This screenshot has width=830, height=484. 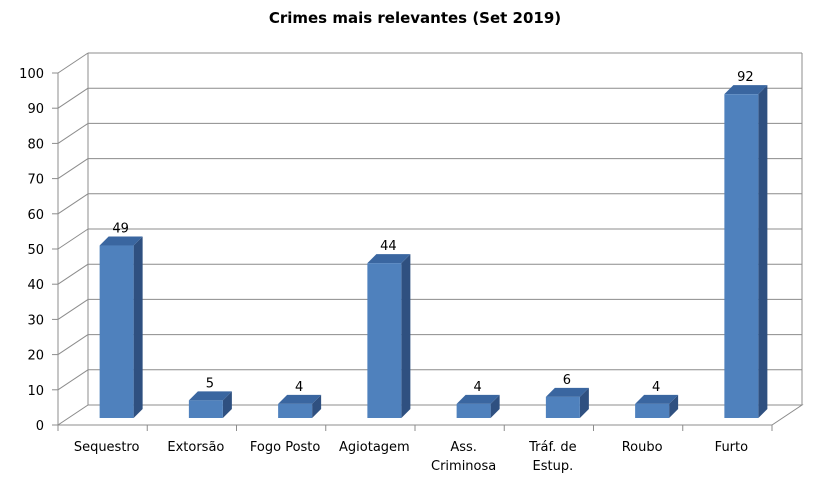 What do you see at coordinates (35, 356) in the screenshot?
I see `y-tick-label: 20` at bounding box center [35, 356].